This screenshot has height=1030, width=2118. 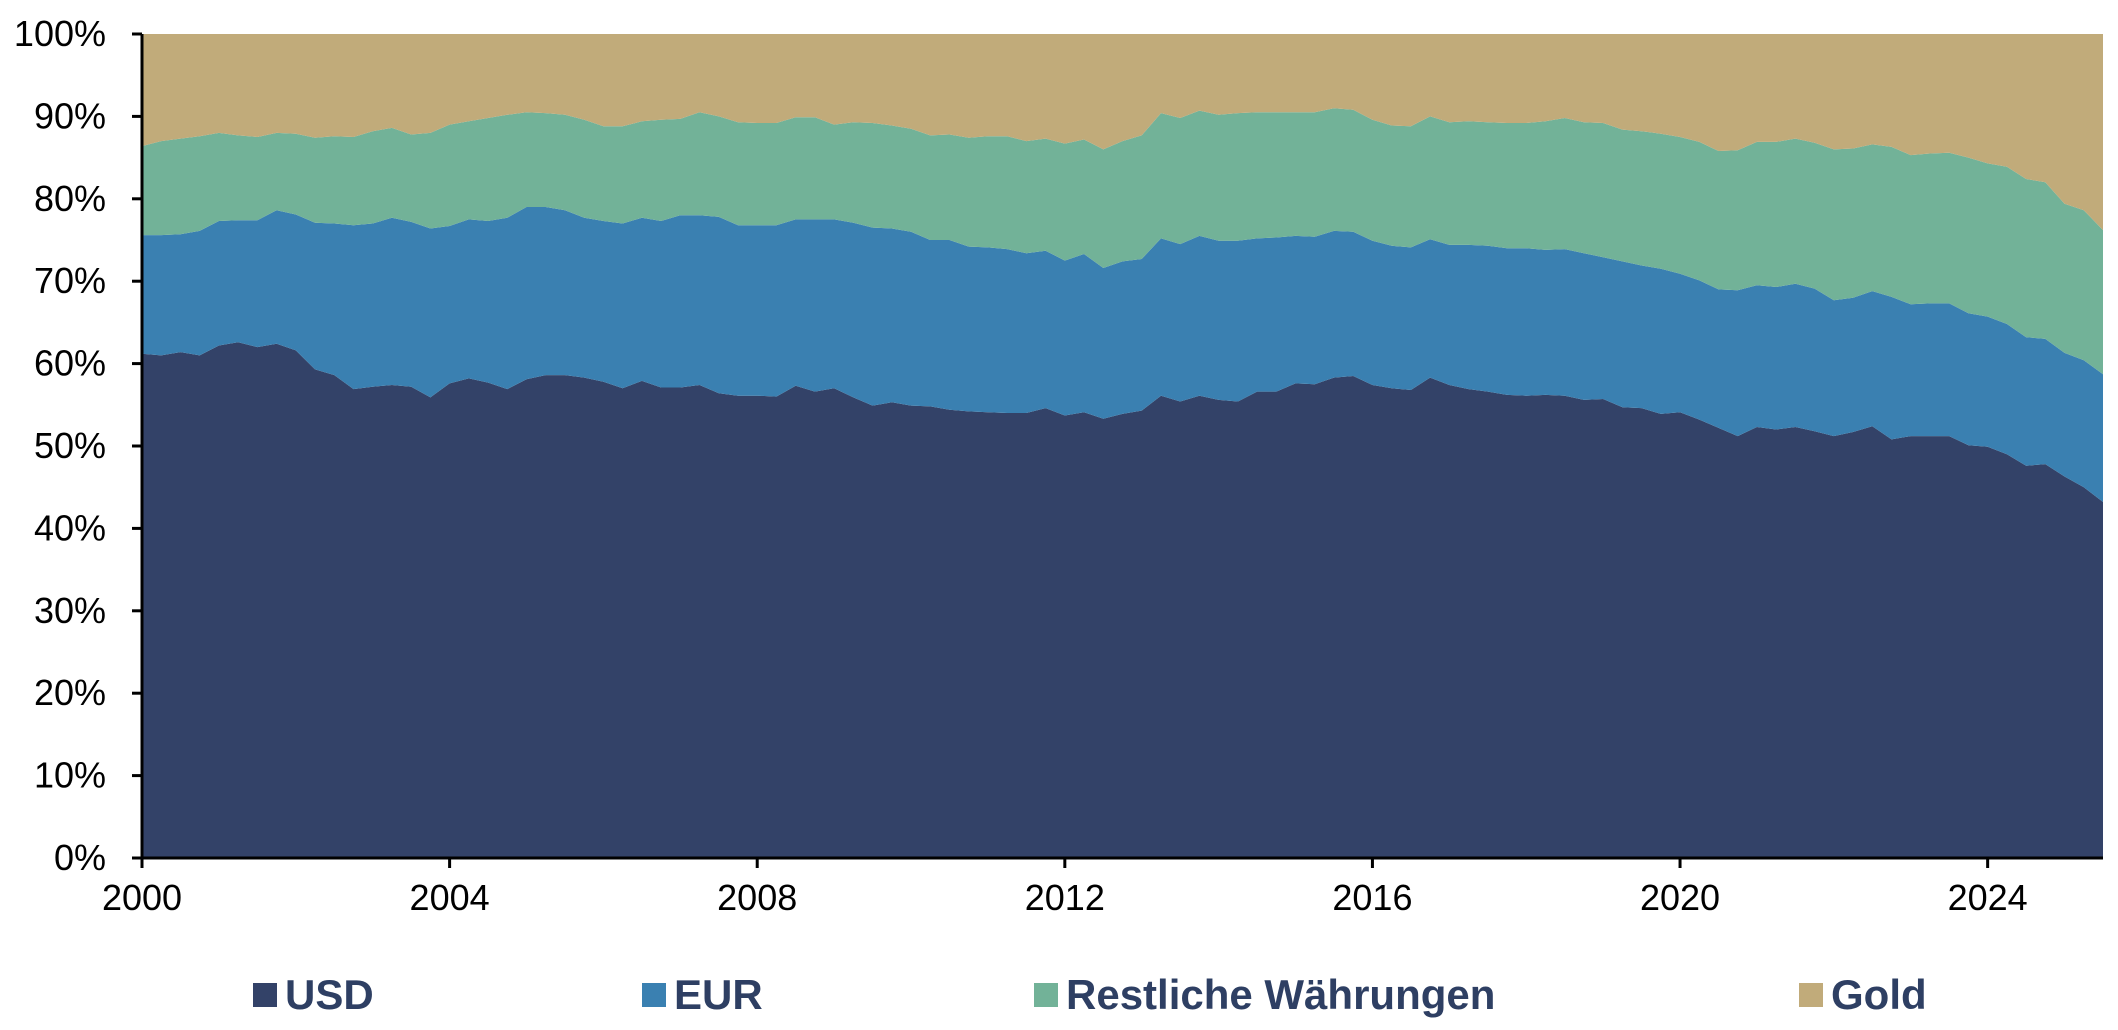 I want to click on legend-swatch-usd, so click(x=265, y=995).